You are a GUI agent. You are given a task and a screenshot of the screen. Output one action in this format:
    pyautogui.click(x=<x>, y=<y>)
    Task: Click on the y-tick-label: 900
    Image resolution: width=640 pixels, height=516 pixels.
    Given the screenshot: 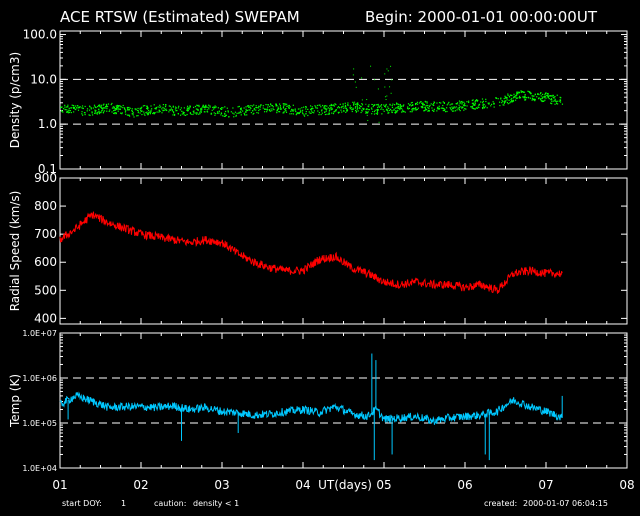 What is the action you would take?
    pyautogui.click(x=45, y=178)
    